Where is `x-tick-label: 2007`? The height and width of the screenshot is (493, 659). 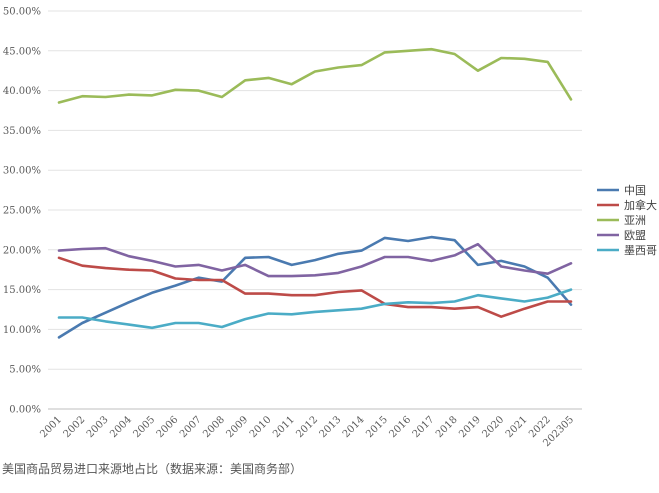 x-tick-label: 2007 is located at coordinates (191, 427).